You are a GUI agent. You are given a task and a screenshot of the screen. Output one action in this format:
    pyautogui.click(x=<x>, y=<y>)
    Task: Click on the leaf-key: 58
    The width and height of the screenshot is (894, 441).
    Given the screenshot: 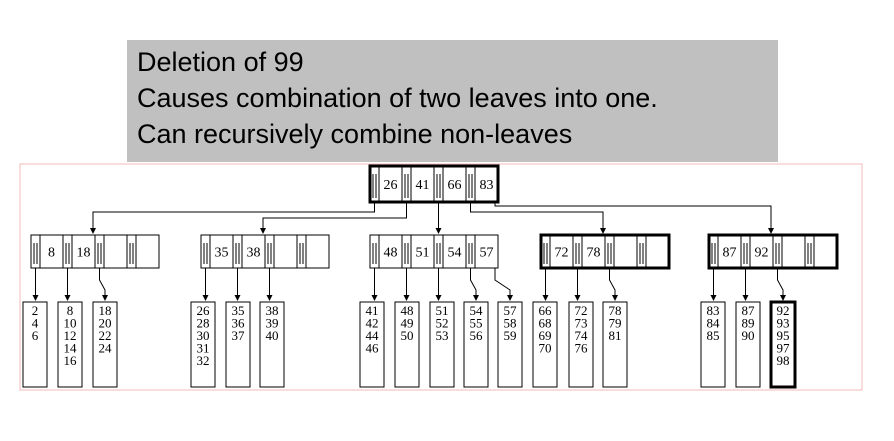 What is the action you would take?
    pyautogui.click(x=510, y=323)
    